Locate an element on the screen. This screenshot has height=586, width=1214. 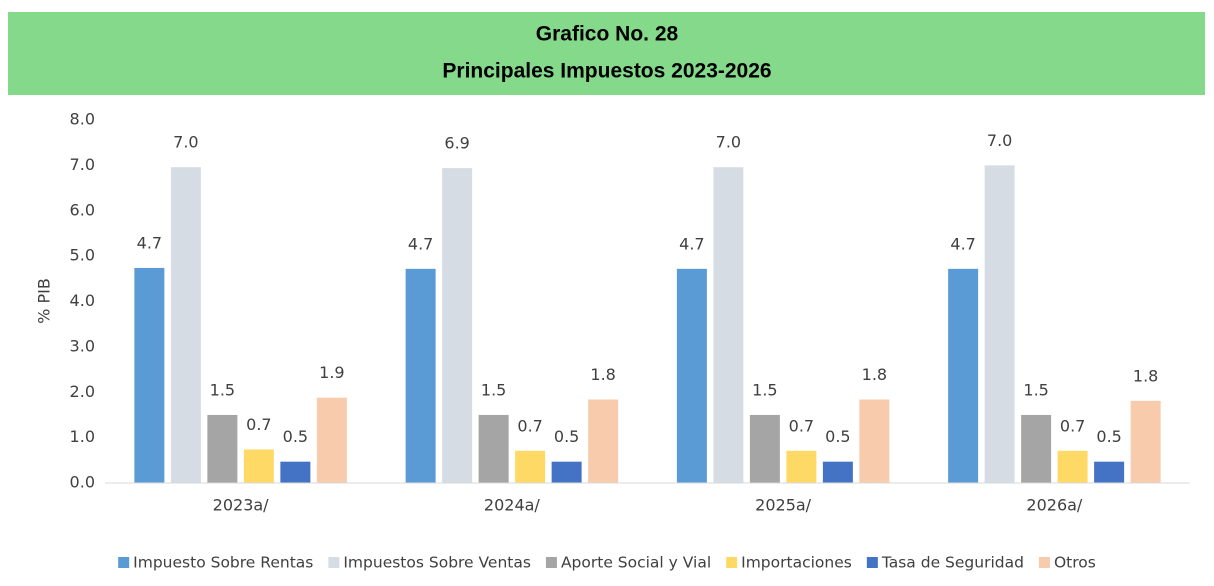
header-band is located at coordinates (606, 53).